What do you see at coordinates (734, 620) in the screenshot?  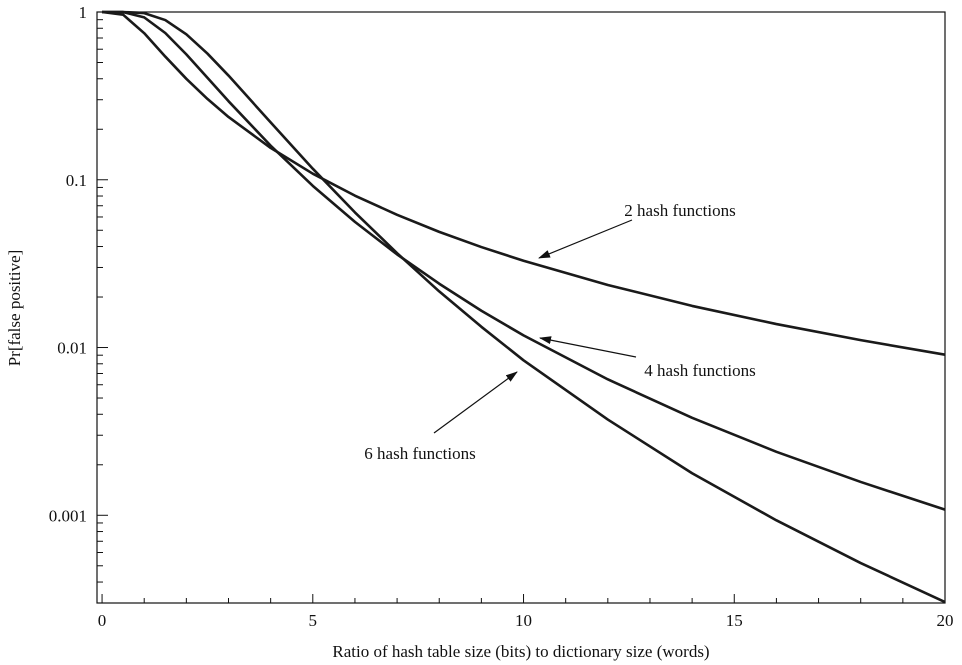 I see `x-tick-label: 15` at bounding box center [734, 620].